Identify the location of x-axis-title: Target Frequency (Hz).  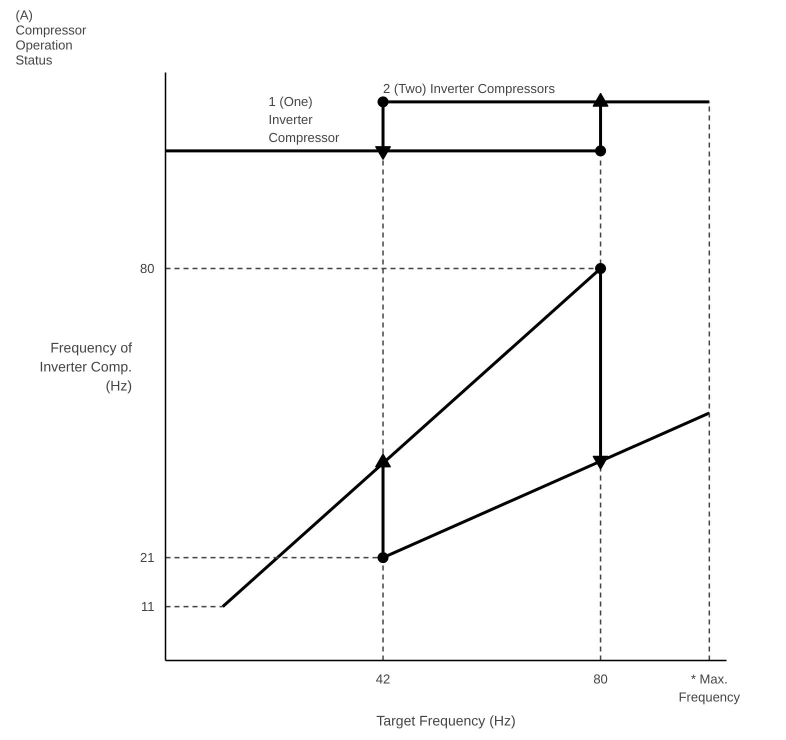
(446, 720).